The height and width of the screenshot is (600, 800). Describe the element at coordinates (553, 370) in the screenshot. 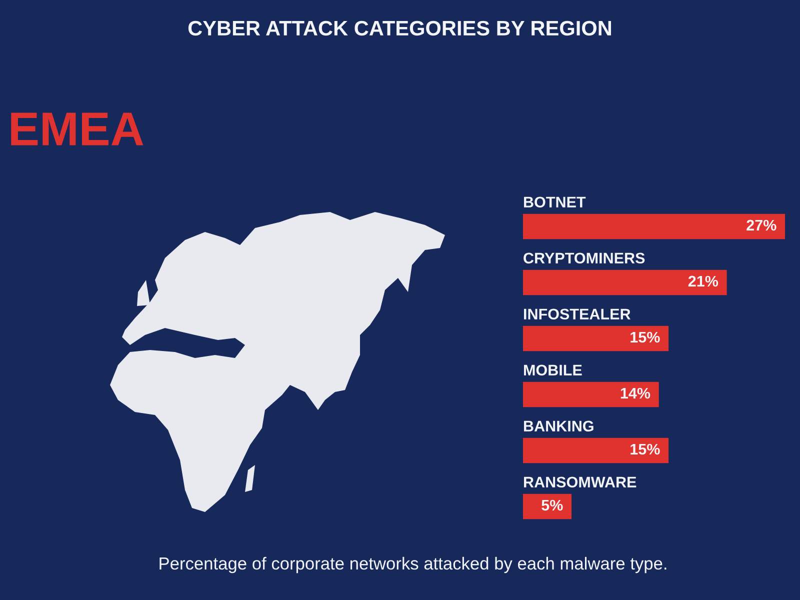

I see `y-tick-label: MOBILE` at that location.